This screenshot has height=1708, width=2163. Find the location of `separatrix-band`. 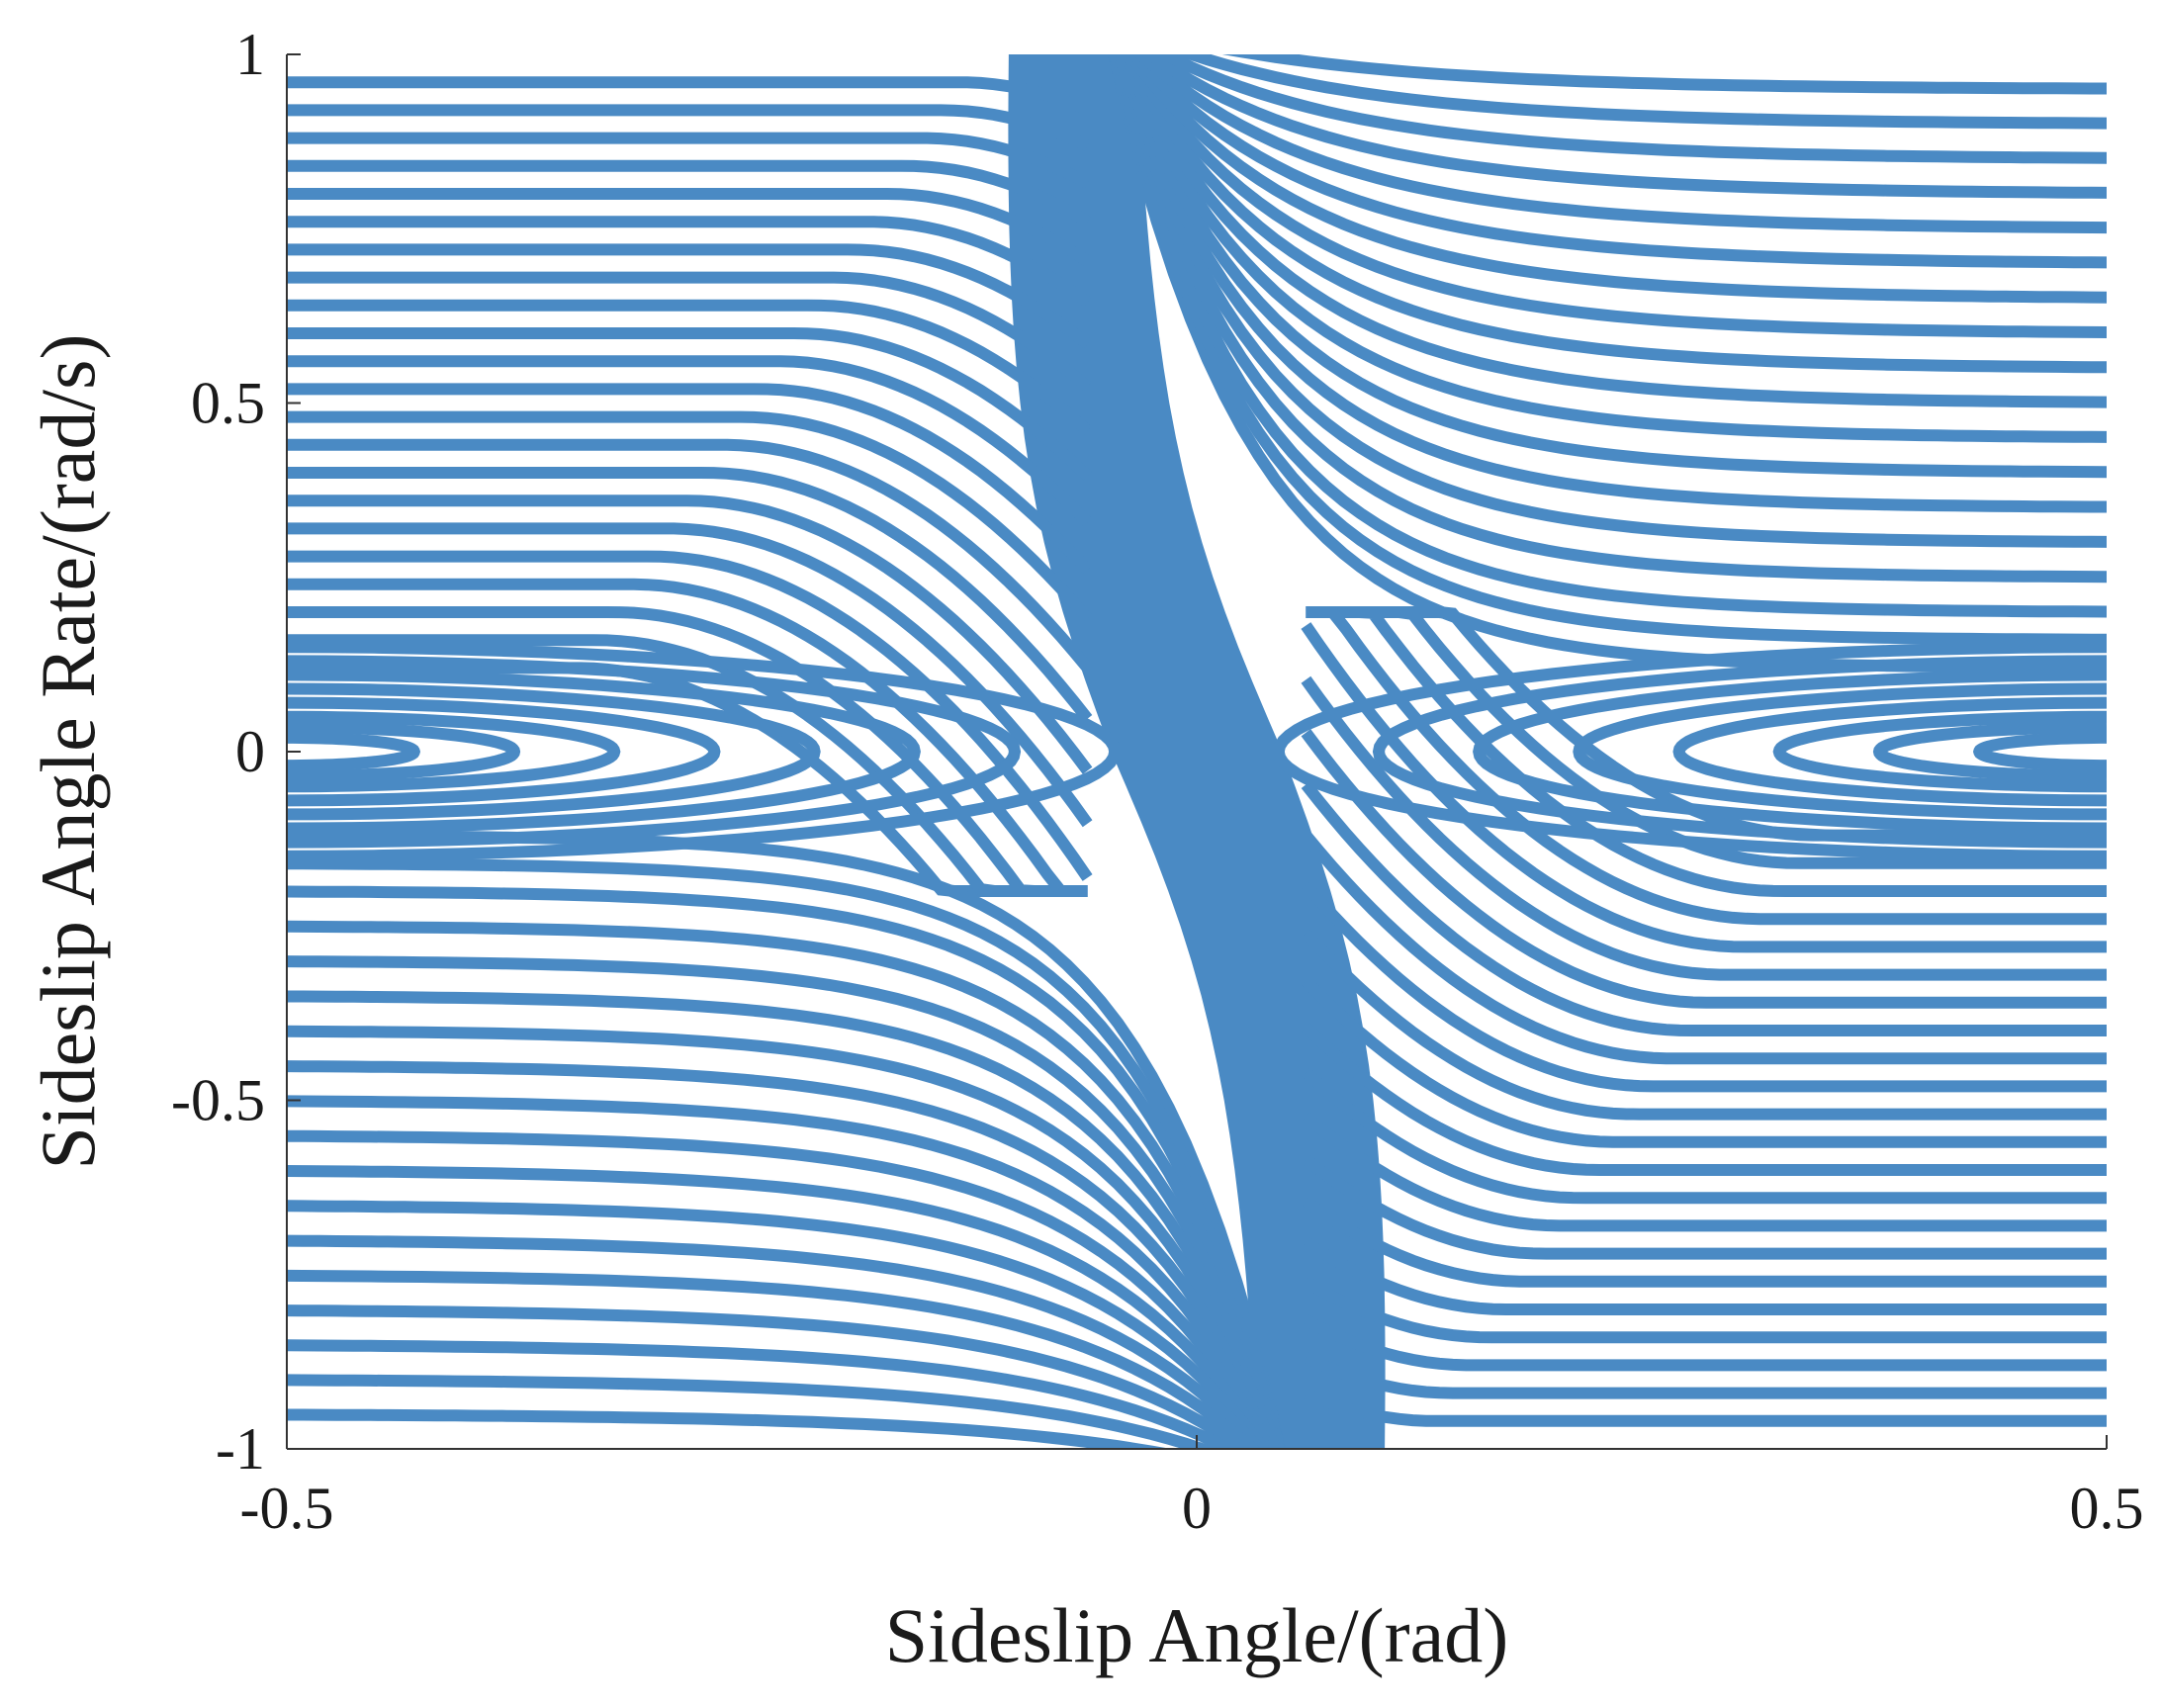

separatrix-band is located at coordinates (1197, 751).